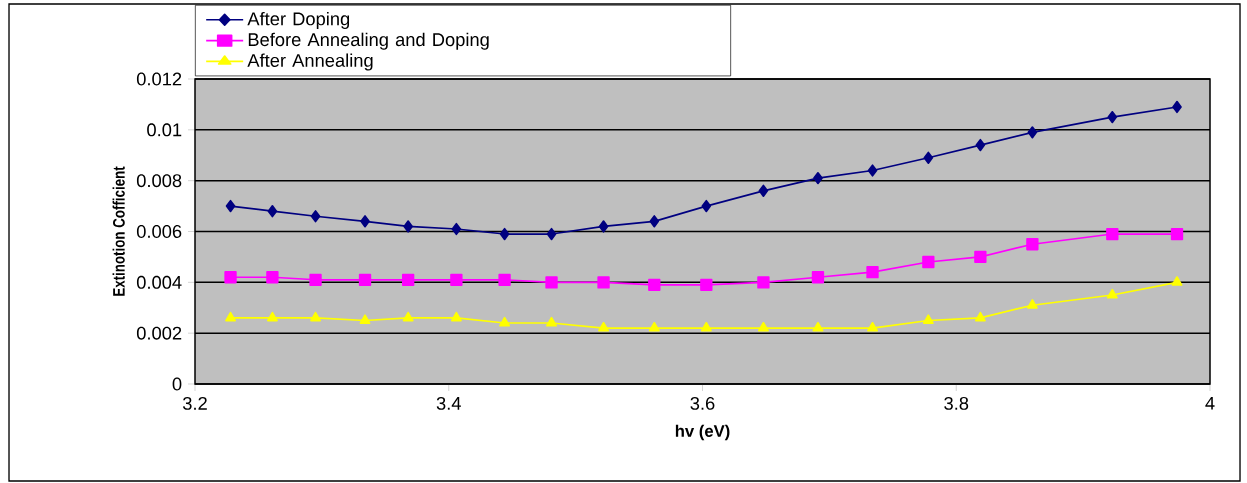 This screenshot has width=1247, height=483. I want to click on x-tick-label: 4, so click(1210, 403).